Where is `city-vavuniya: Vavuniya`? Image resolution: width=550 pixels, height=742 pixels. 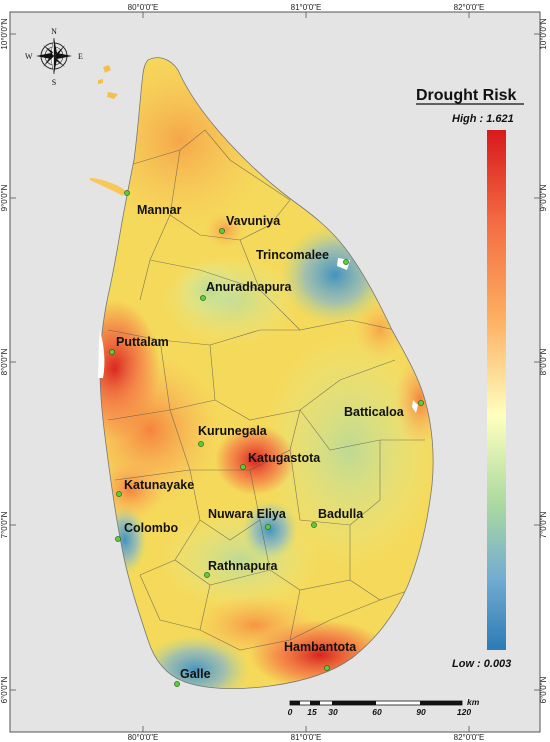
city-vavuniya: Vavuniya is located at coordinates (250, 224).